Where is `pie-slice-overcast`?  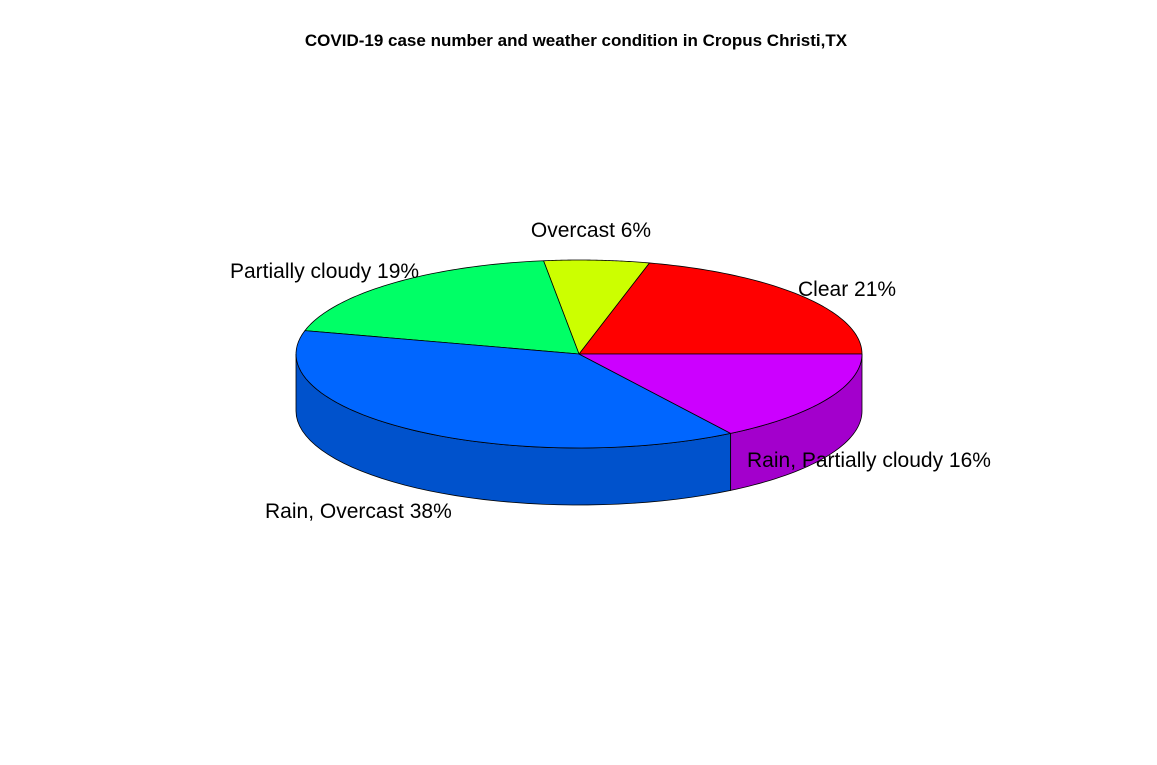 pie-slice-overcast is located at coordinates (596, 307).